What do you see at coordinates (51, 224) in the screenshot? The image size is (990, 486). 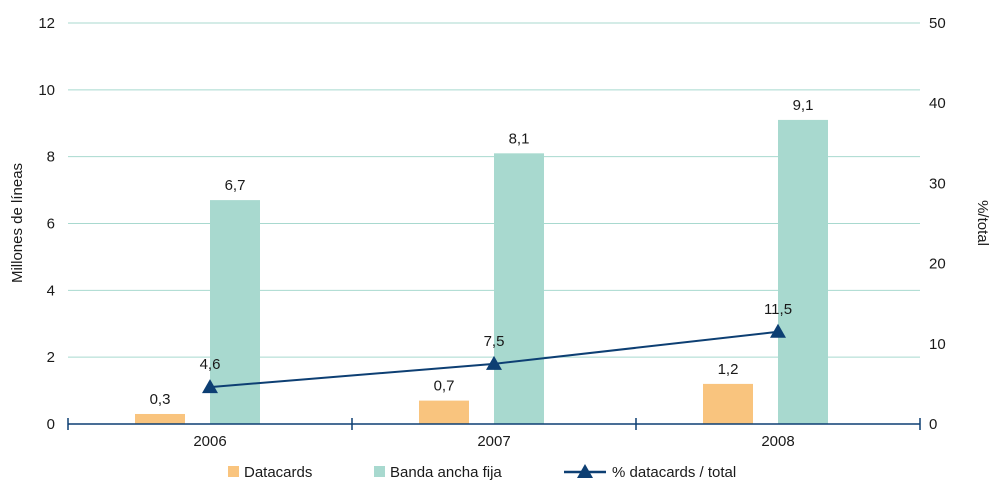 I see `y-left-tick-label: 6` at bounding box center [51, 224].